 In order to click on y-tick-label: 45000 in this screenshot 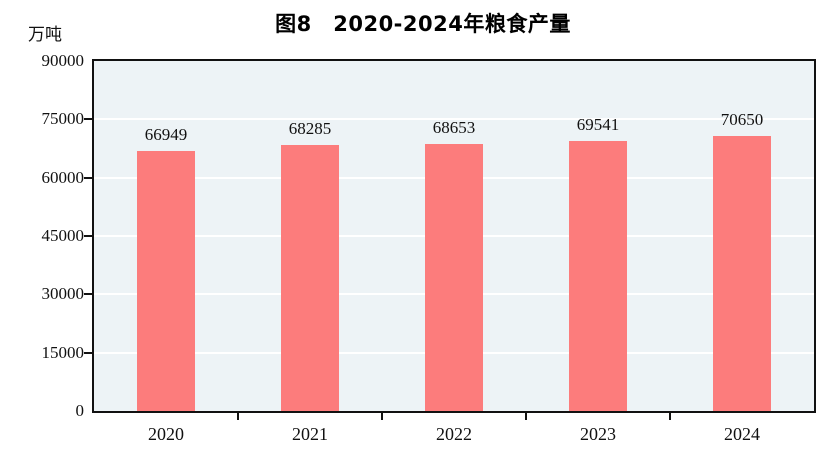, I will do `click(63, 235)`.